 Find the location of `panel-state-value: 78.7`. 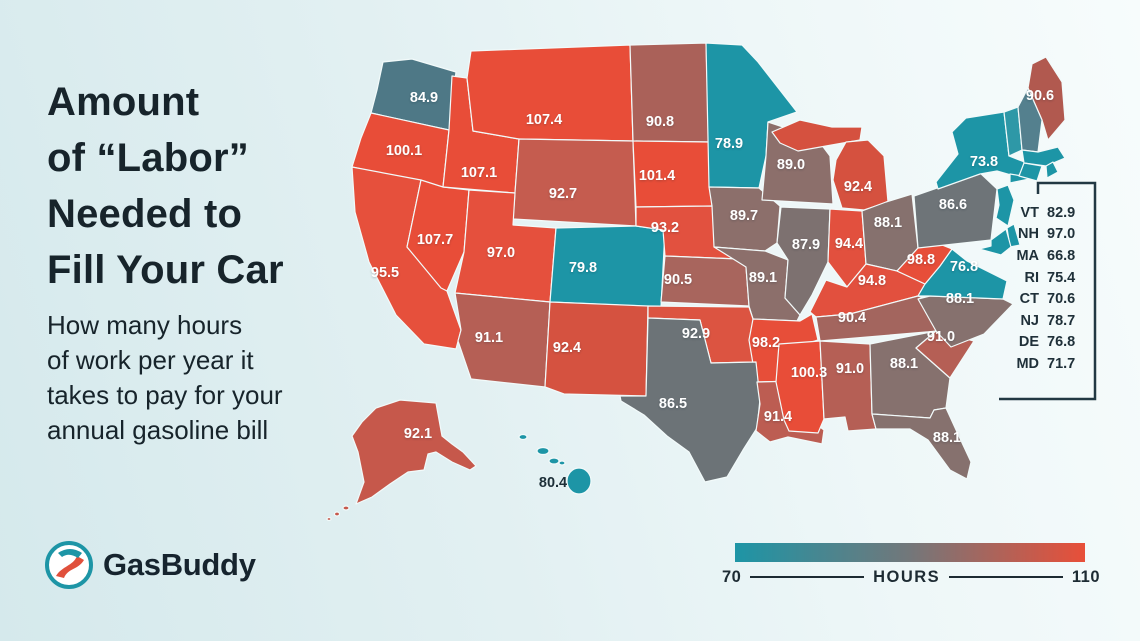

panel-state-value: 78.7 is located at coordinates (1061, 320).